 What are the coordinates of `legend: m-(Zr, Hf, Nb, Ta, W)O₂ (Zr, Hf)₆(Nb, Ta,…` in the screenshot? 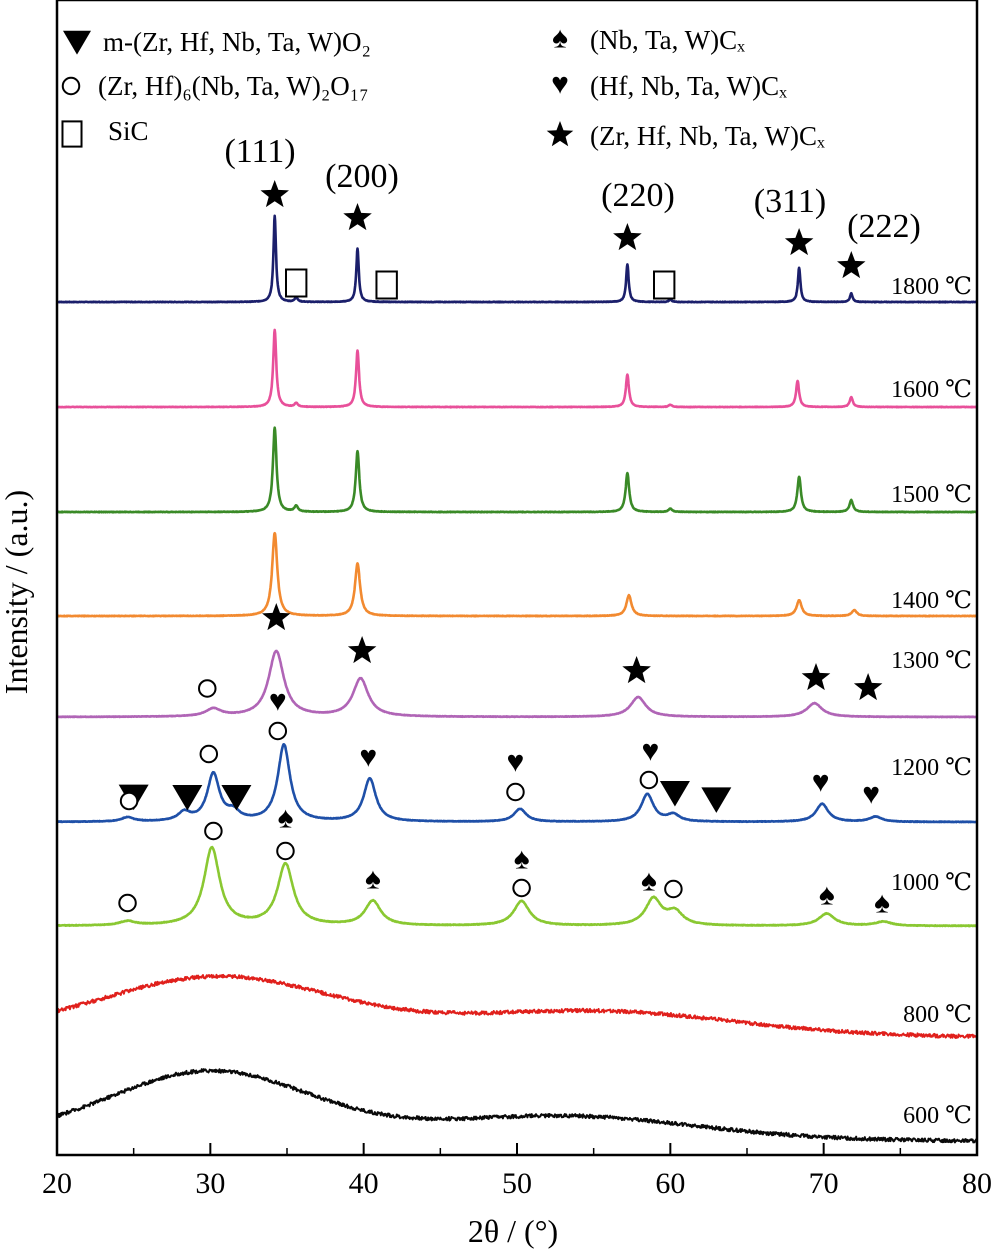 It's located at (443, 86).